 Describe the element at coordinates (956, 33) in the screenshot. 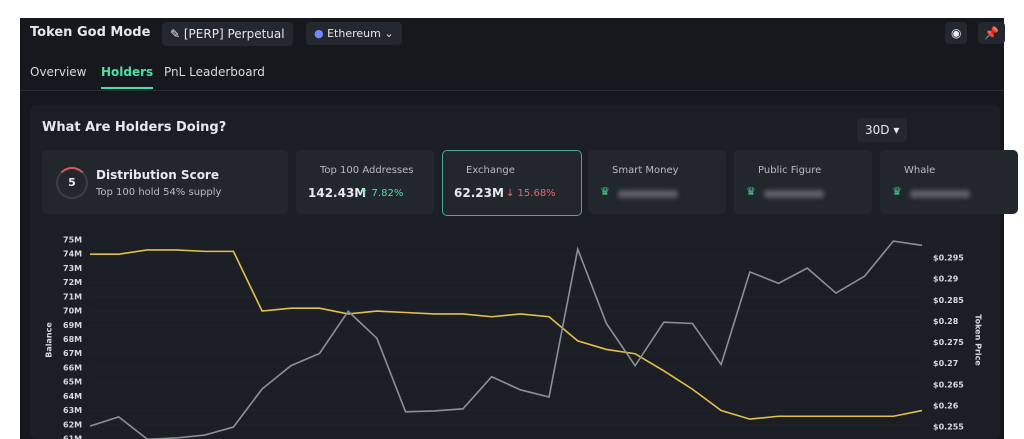

I see `eye-button: ◉` at that location.